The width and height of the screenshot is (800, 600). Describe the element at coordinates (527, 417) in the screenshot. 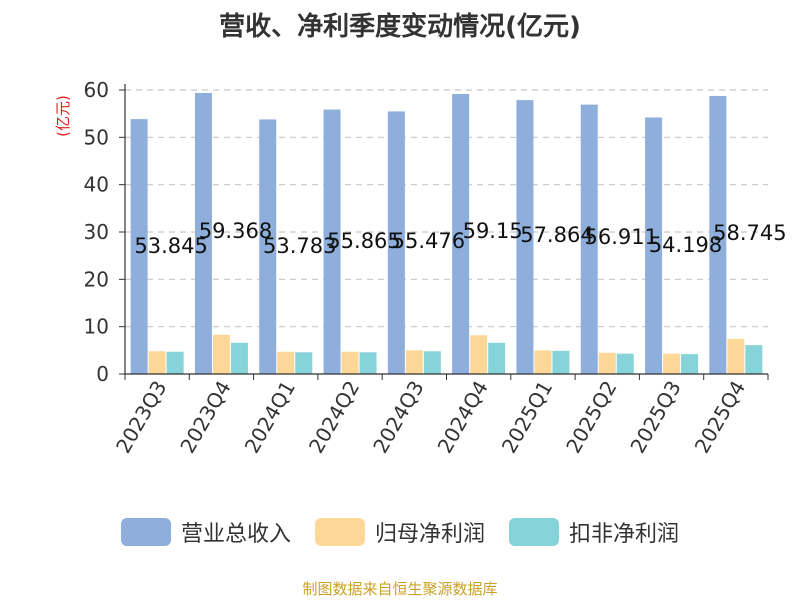

I see `x-tick-label: 2025Q1` at that location.